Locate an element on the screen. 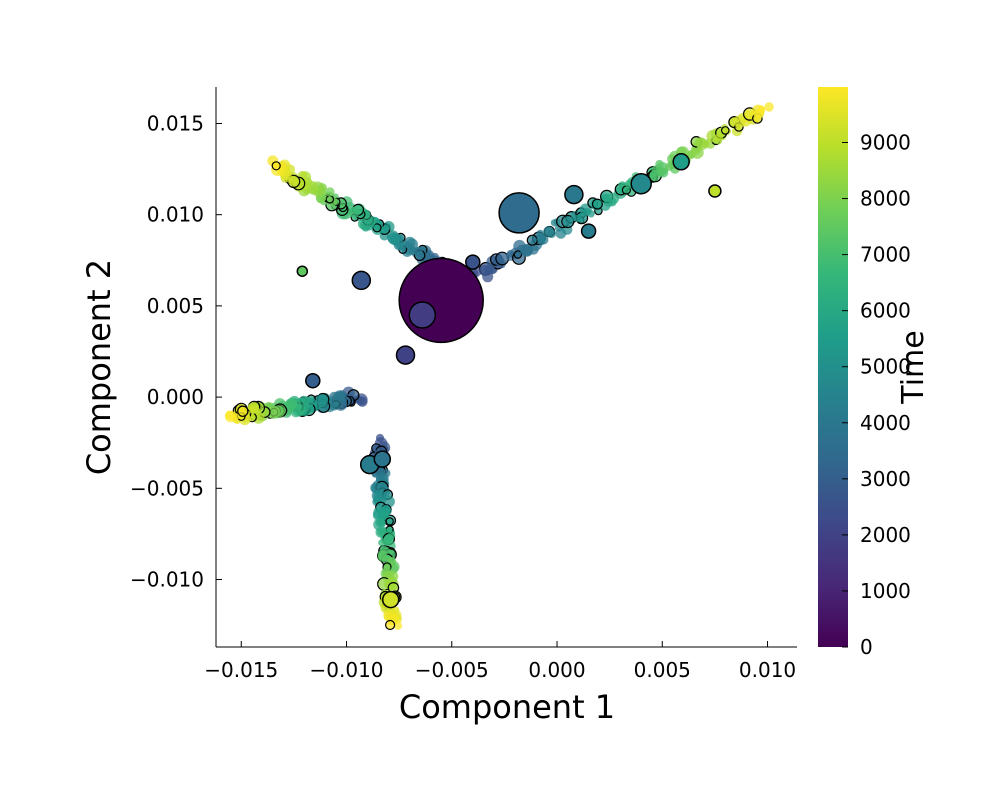  x-tick-label: −0.005 is located at coordinates (452, 670).